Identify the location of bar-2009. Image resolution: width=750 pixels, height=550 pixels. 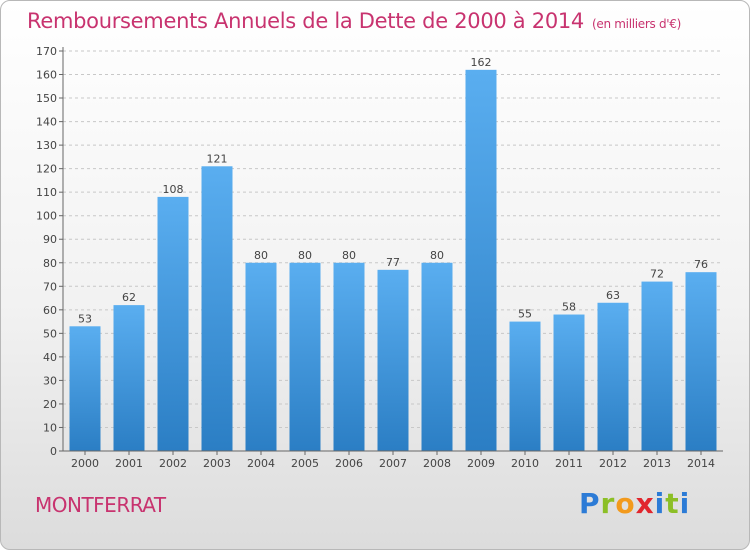
(481, 260).